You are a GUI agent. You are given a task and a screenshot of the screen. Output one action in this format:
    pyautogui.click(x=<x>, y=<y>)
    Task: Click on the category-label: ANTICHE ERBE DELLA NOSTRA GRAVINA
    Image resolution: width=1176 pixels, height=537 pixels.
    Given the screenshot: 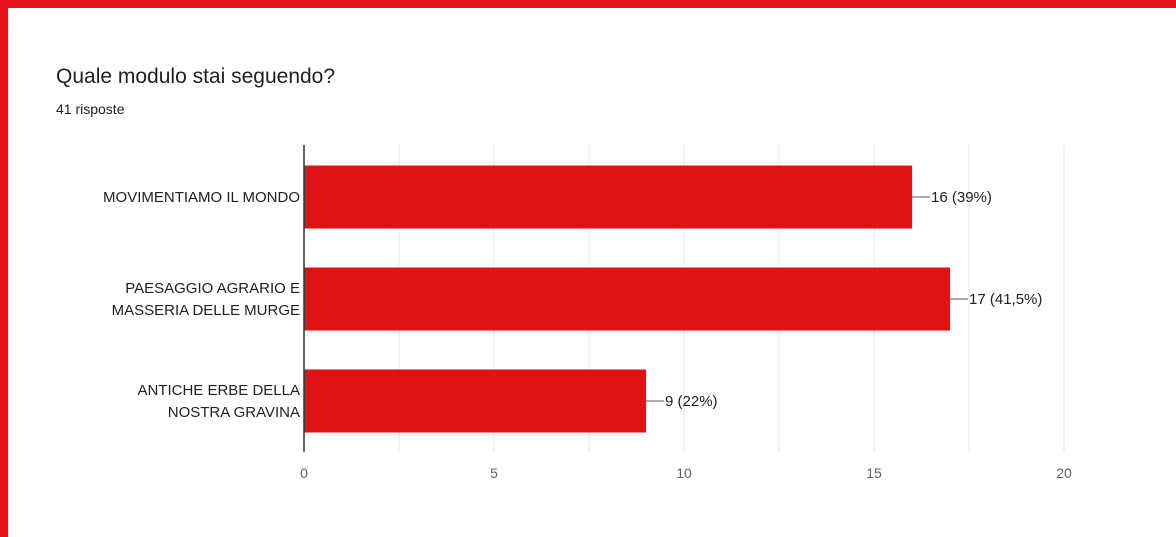 What is the action you would take?
    pyautogui.click(x=218, y=401)
    